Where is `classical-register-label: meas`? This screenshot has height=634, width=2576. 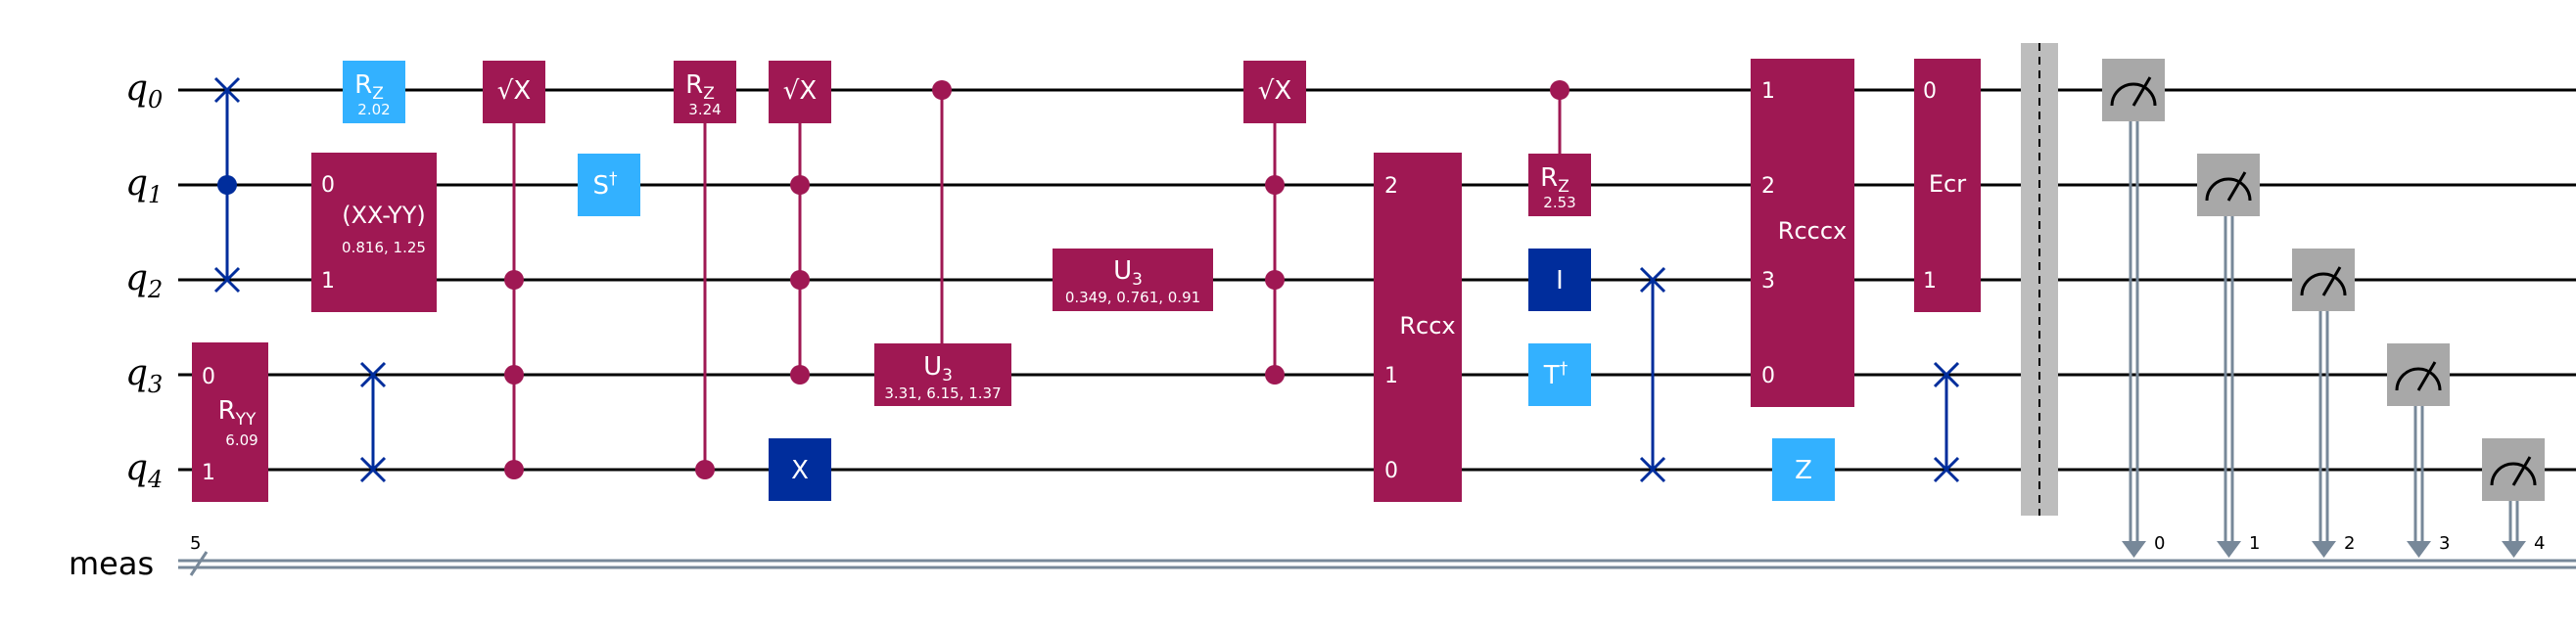 classical-register-label: meas is located at coordinates (111, 563).